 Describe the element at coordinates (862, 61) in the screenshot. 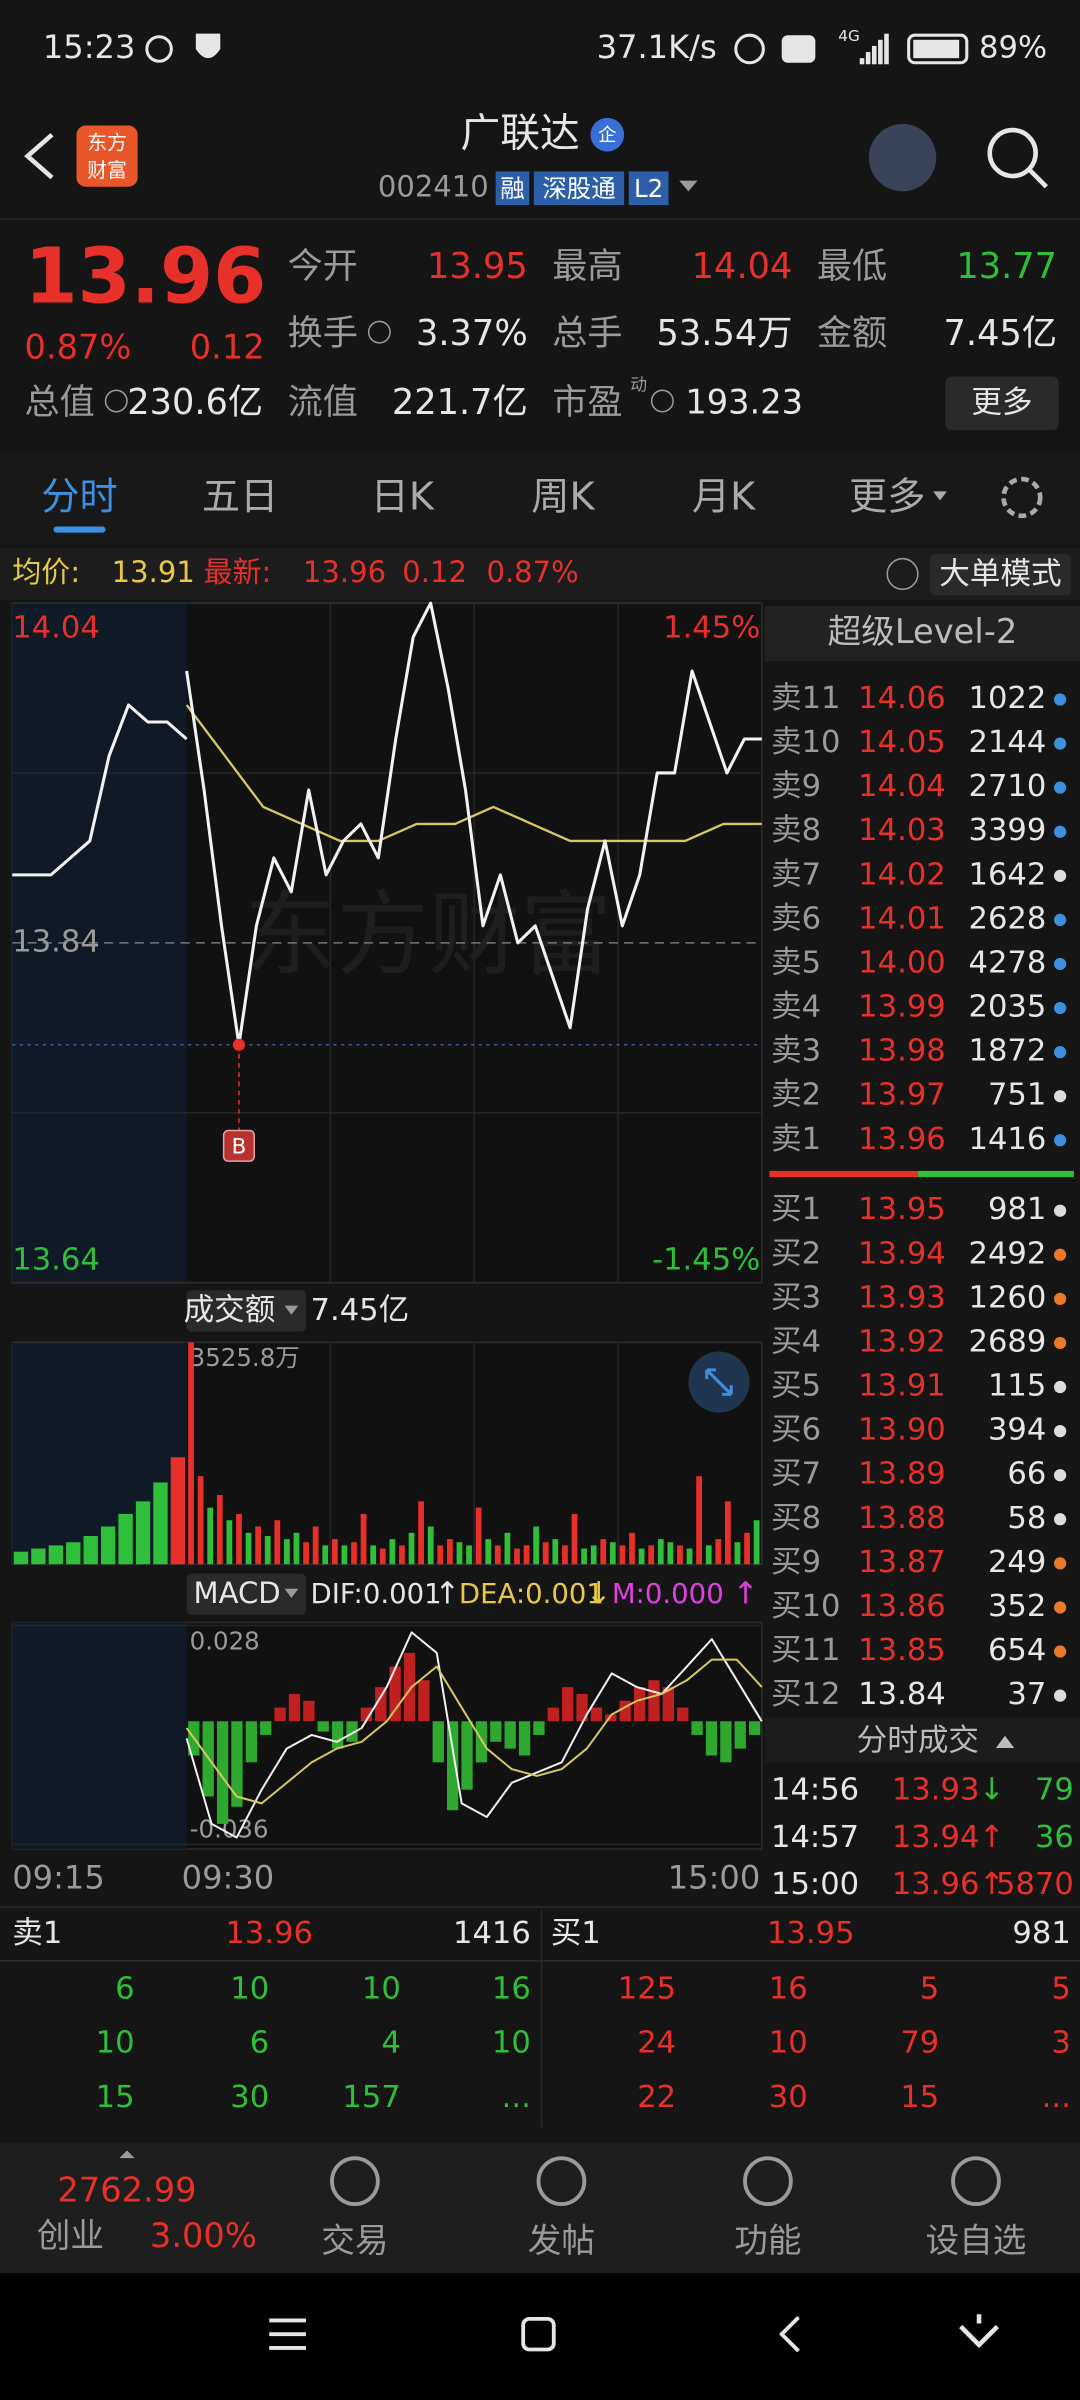

I see `signal-bar` at that location.